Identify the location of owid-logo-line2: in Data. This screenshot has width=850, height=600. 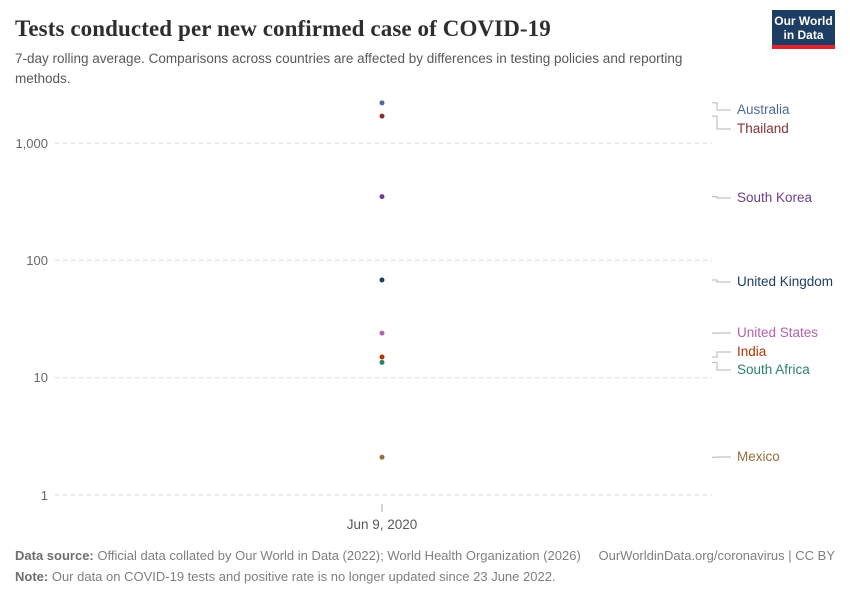
(803, 35).